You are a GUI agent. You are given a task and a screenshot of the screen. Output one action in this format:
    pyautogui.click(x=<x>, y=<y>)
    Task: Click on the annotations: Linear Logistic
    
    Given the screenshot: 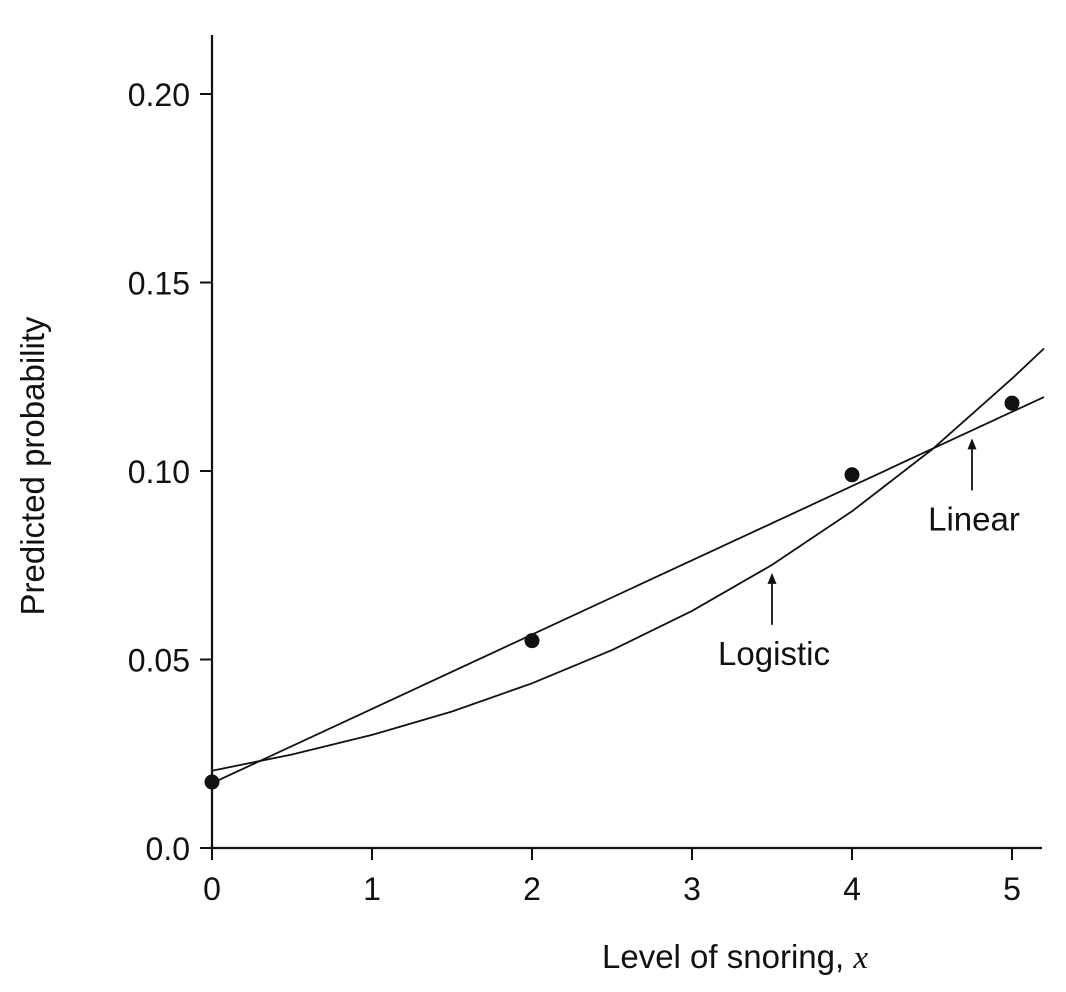 What is the action you would take?
    pyautogui.click(x=869, y=555)
    